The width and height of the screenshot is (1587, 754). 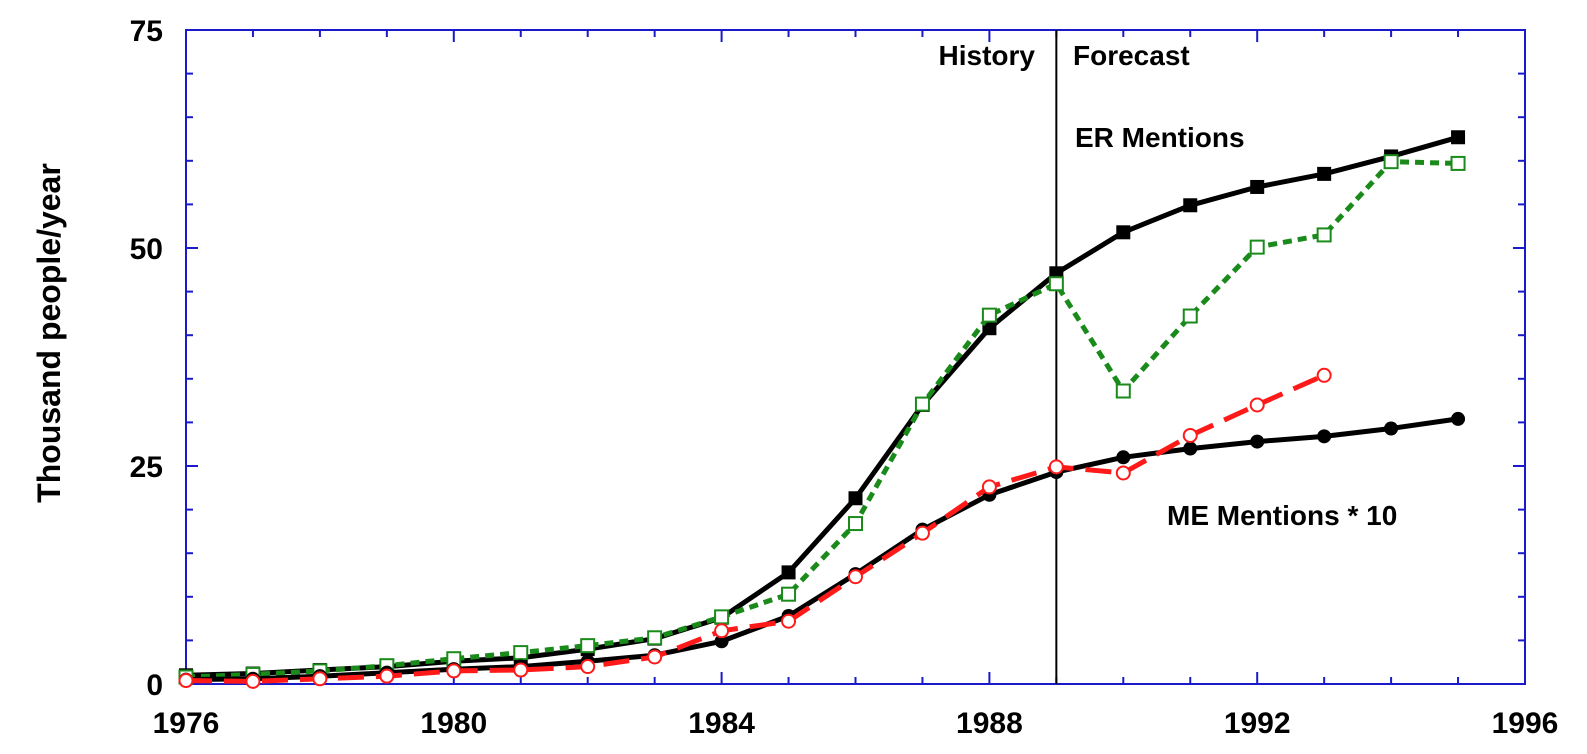 I want to click on y-tick-label: 0, so click(x=154, y=685).